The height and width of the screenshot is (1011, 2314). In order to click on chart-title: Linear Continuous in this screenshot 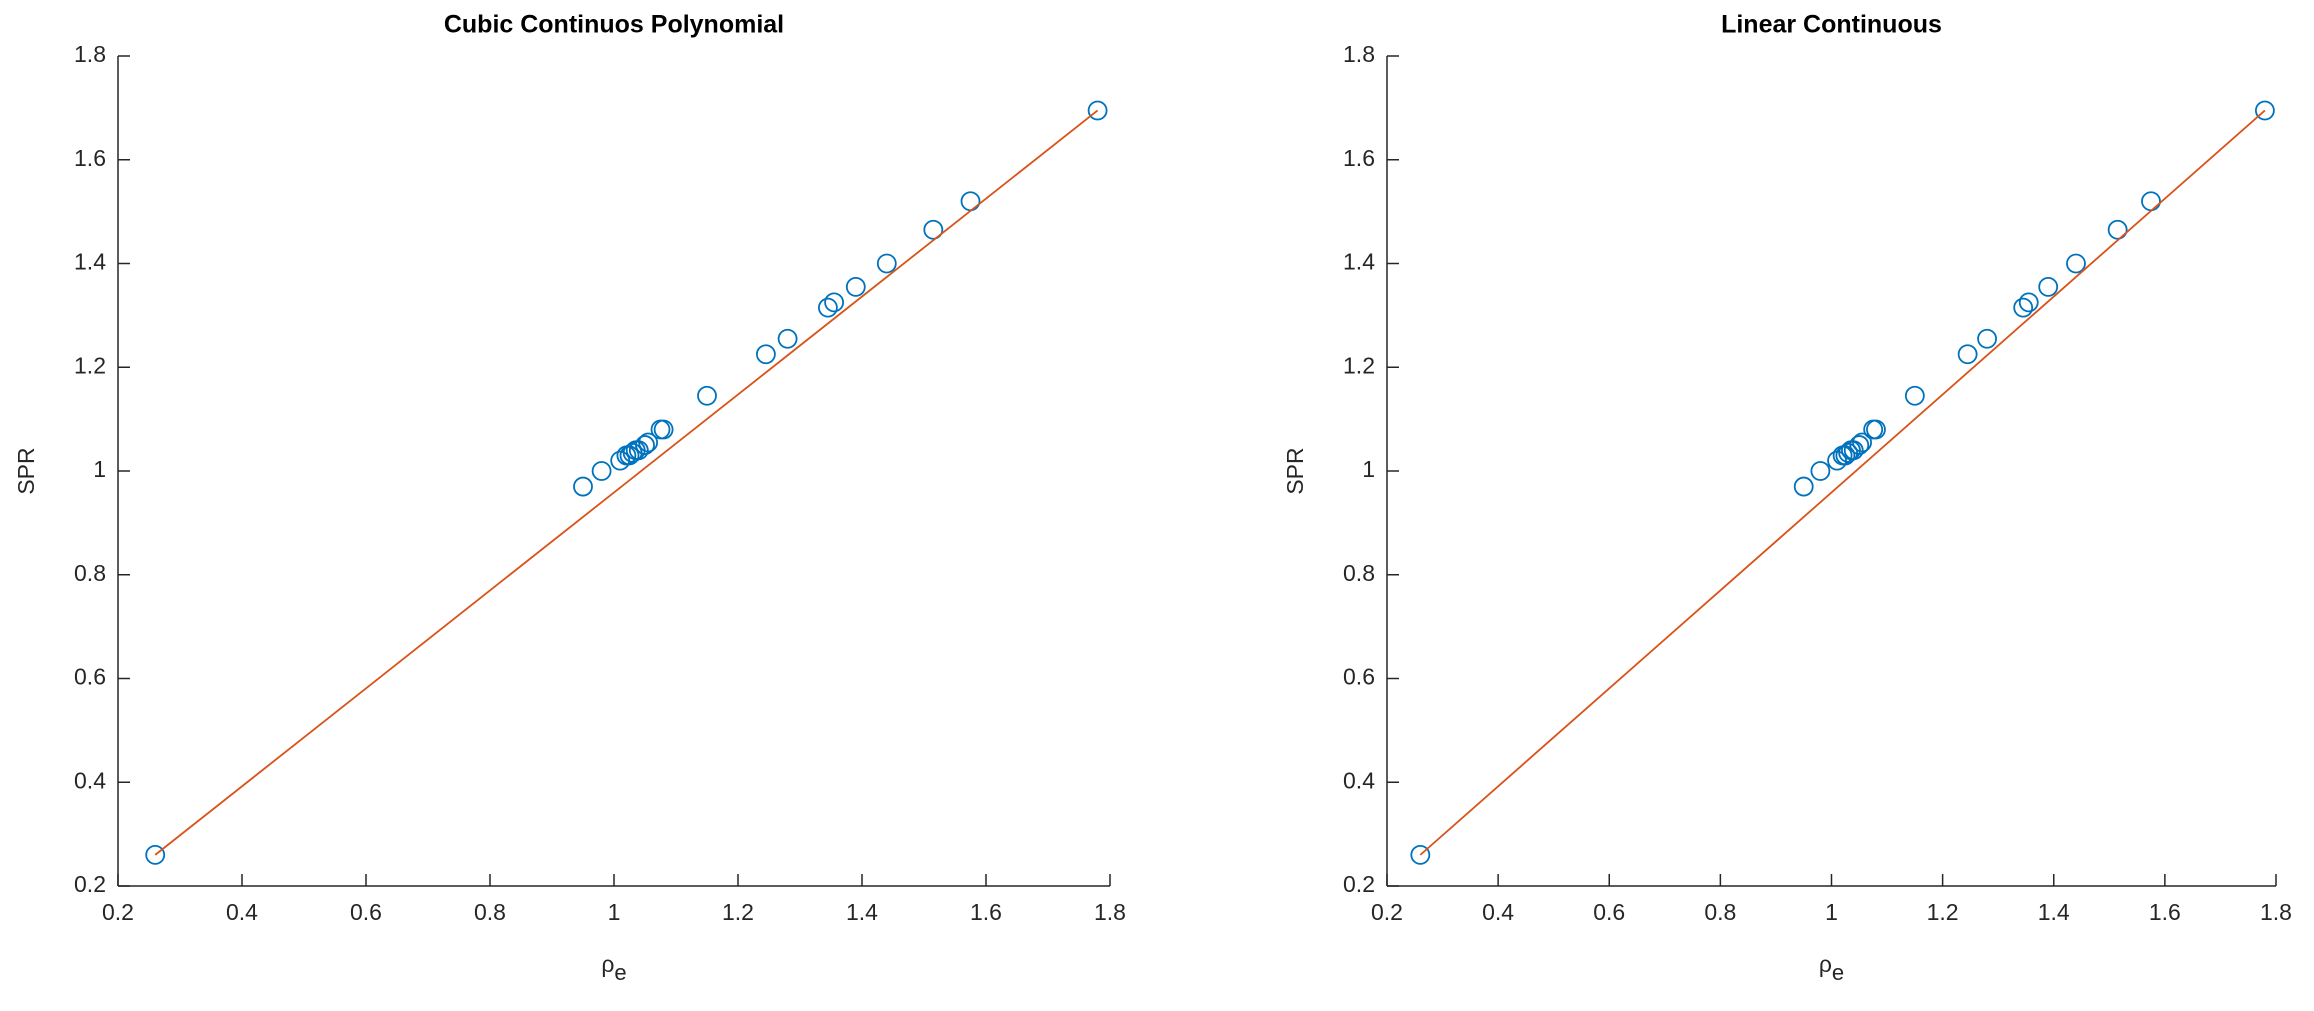, I will do `click(1831, 25)`.